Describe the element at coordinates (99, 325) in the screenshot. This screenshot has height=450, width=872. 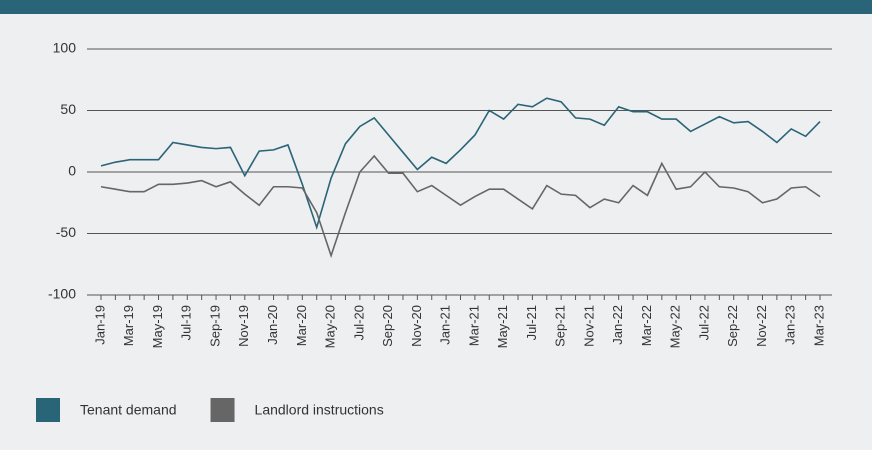
I see `x-tick-label: Jan-19` at that location.